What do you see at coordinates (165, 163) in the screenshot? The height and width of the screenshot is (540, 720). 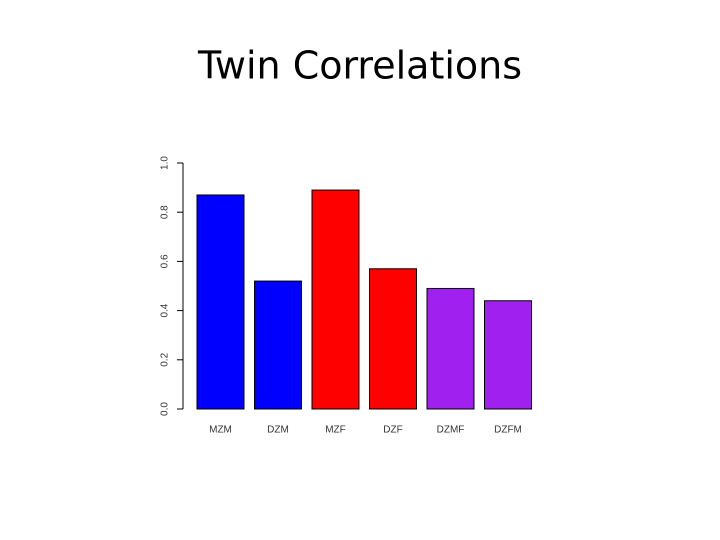 I see `y-tick-label: 1.0` at bounding box center [165, 163].